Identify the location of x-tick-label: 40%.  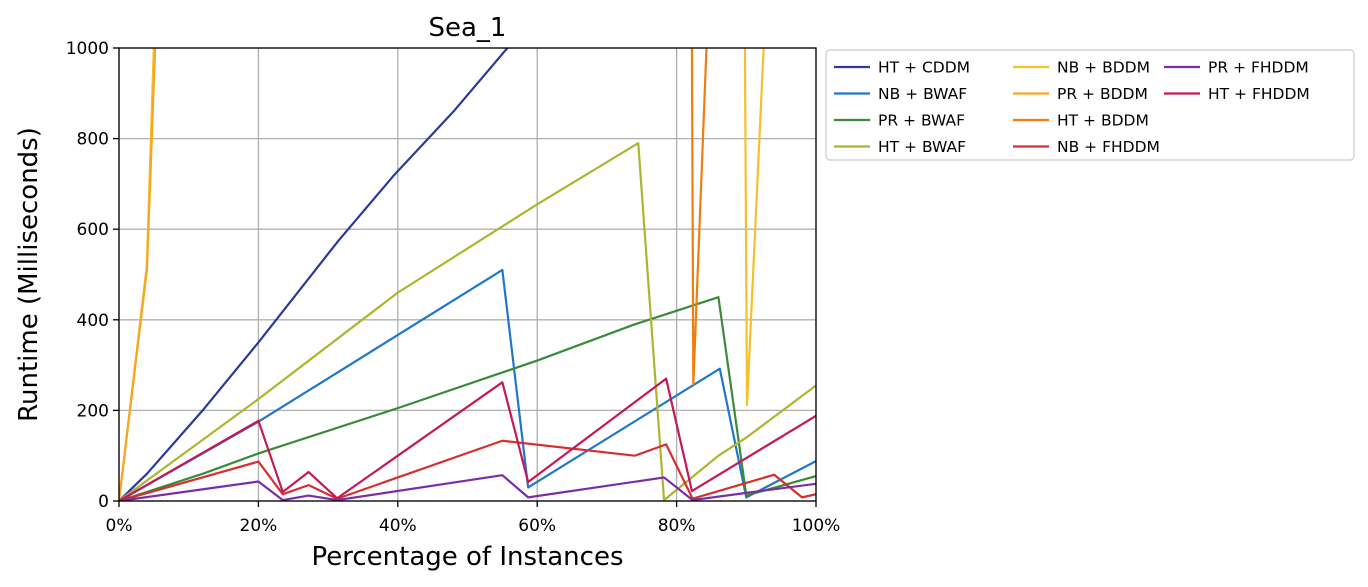
(398, 526).